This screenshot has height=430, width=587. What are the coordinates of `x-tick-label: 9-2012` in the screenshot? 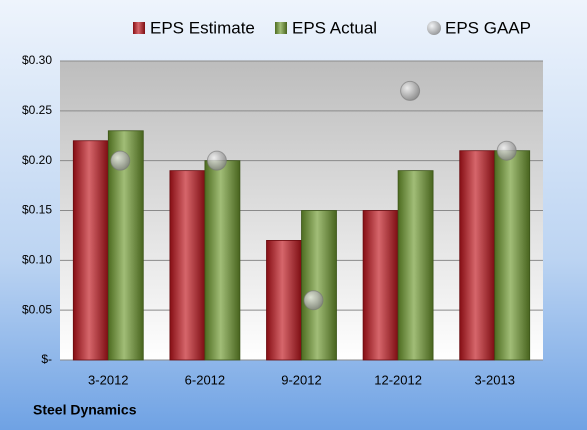 It's located at (301, 379).